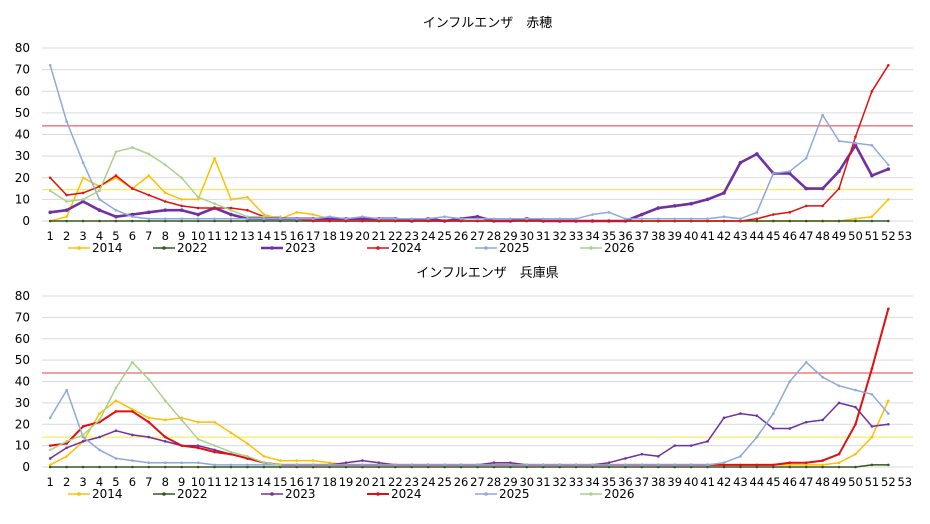 This screenshot has width=930, height=524. I want to click on legend-label: 2023, so click(300, 494).